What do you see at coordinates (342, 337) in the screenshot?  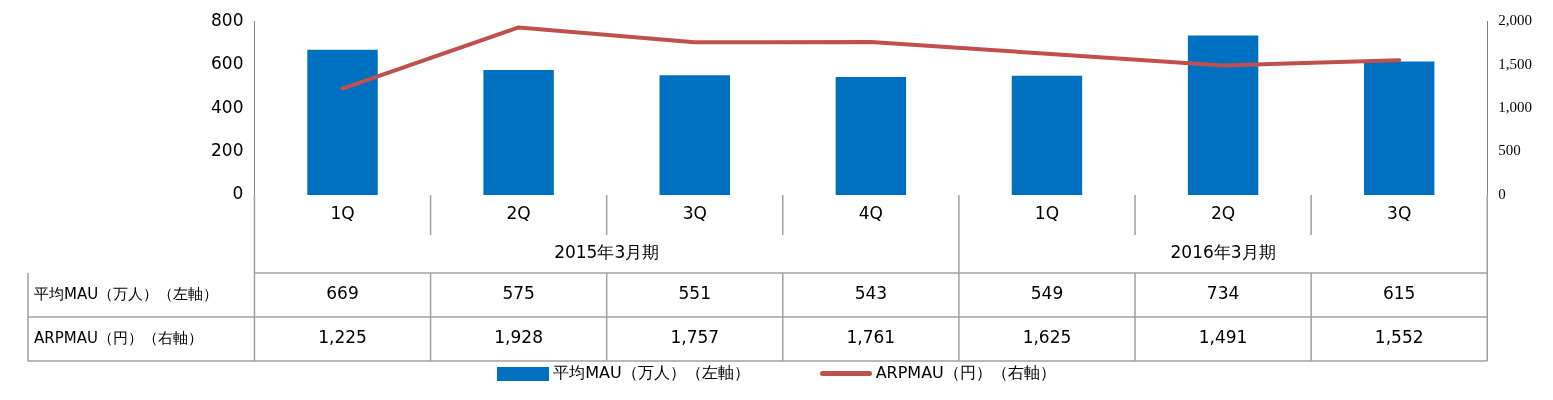 I see `data-label: 1,225` at bounding box center [342, 337].